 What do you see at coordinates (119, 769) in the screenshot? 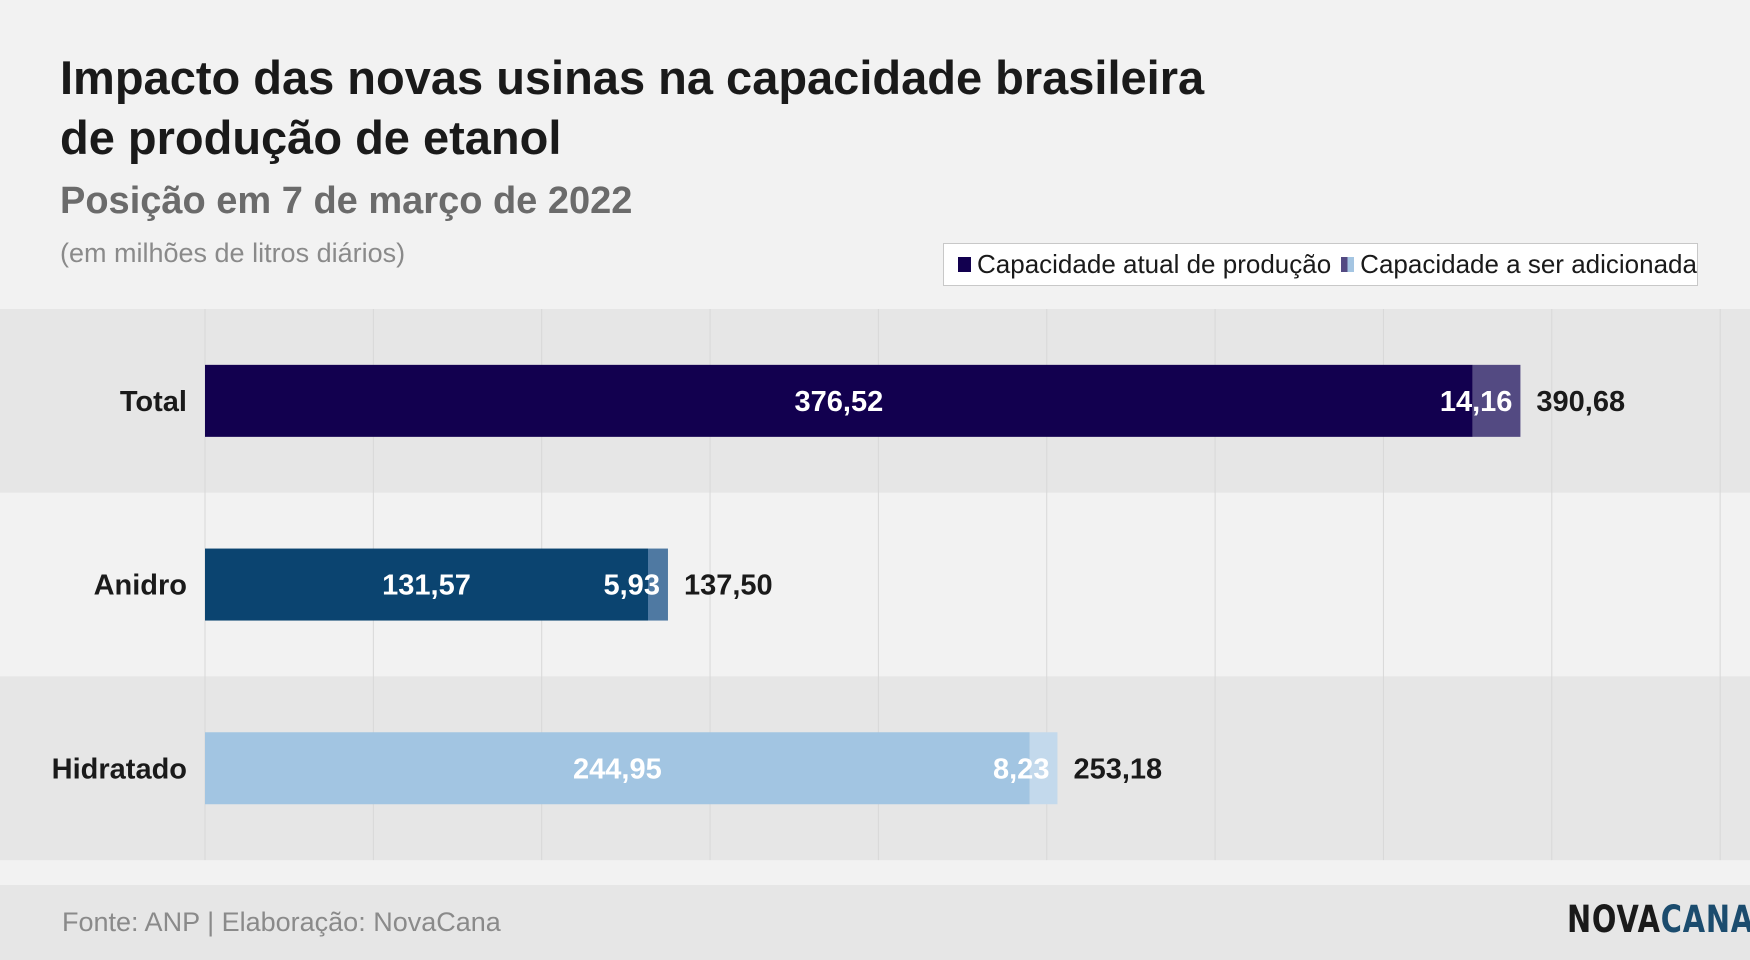
I see `category-label-hidratado: Hidratado` at bounding box center [119, 769].